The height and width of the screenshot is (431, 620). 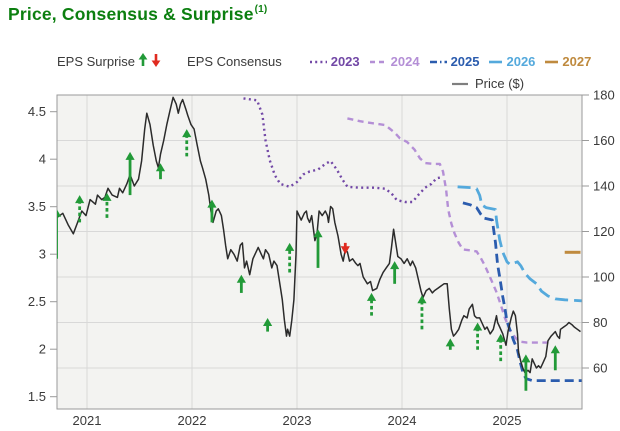 What do you see at coordinates (42, 159) in the screenshot?
I see `y-left-tick-label: 4` at bounding box center [42, 159].